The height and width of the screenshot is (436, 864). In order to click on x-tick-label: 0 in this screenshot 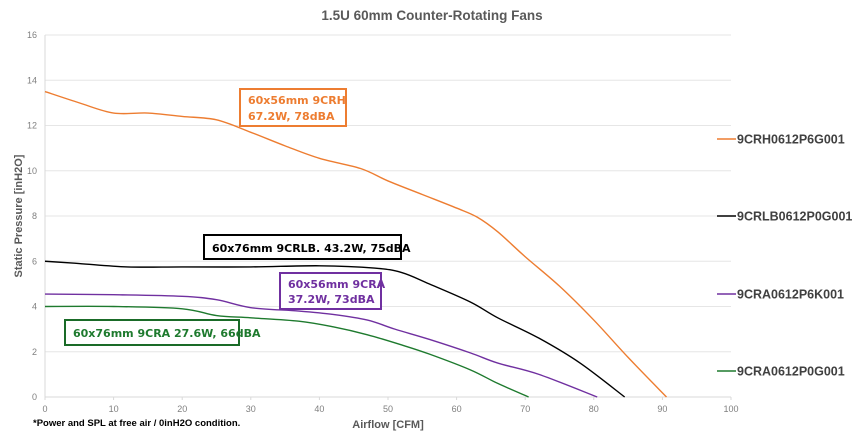, I will do `click(44, 409)`.